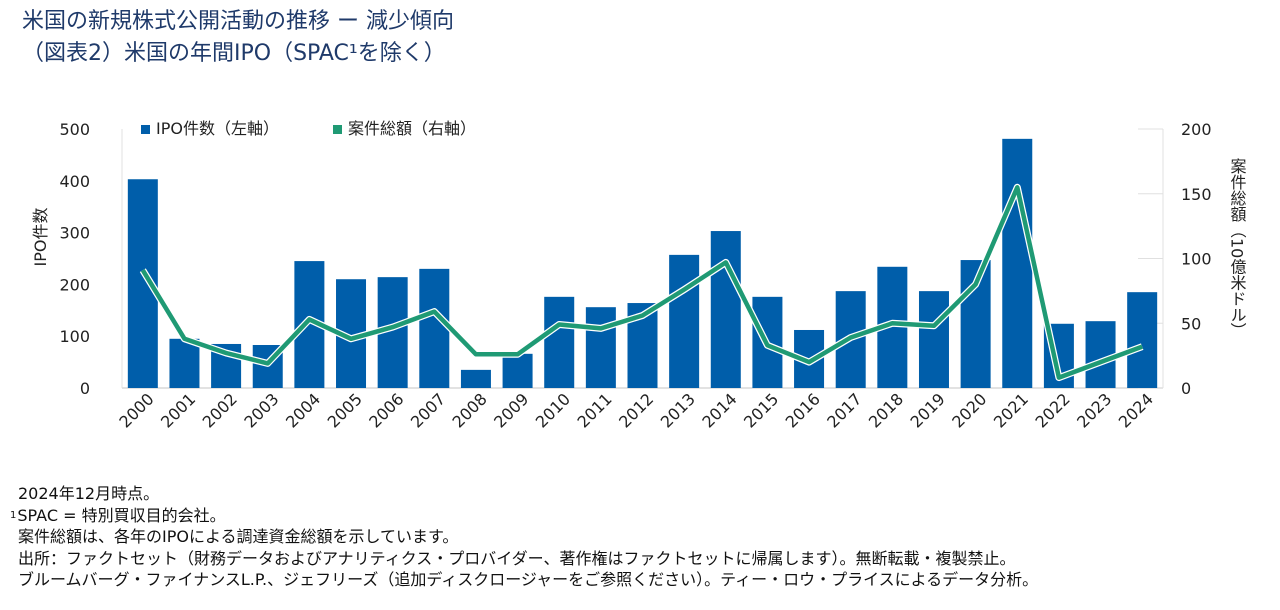  Describe the element at coordinates (1136, 410) in the screenshot. I see `x-tick-label: 2024` at that location.